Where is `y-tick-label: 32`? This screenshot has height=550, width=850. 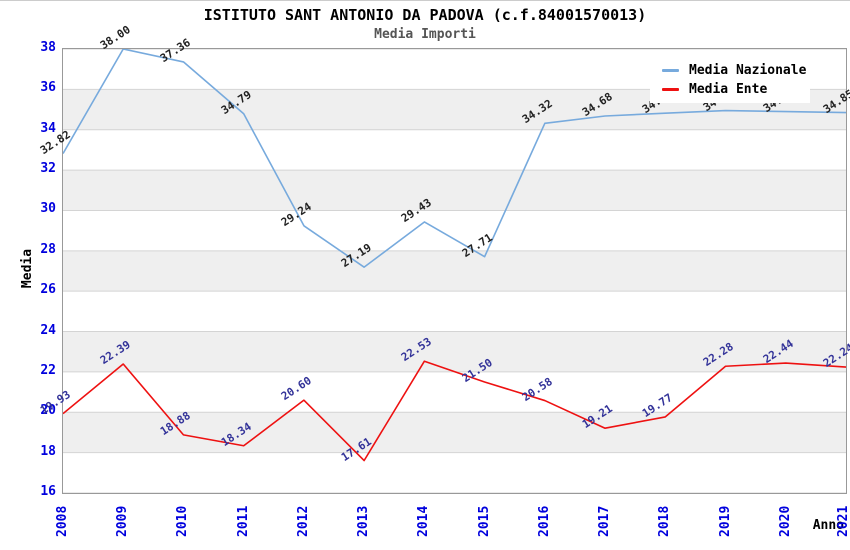 y-tick-label: 32 is located at coordinates (48, 169).